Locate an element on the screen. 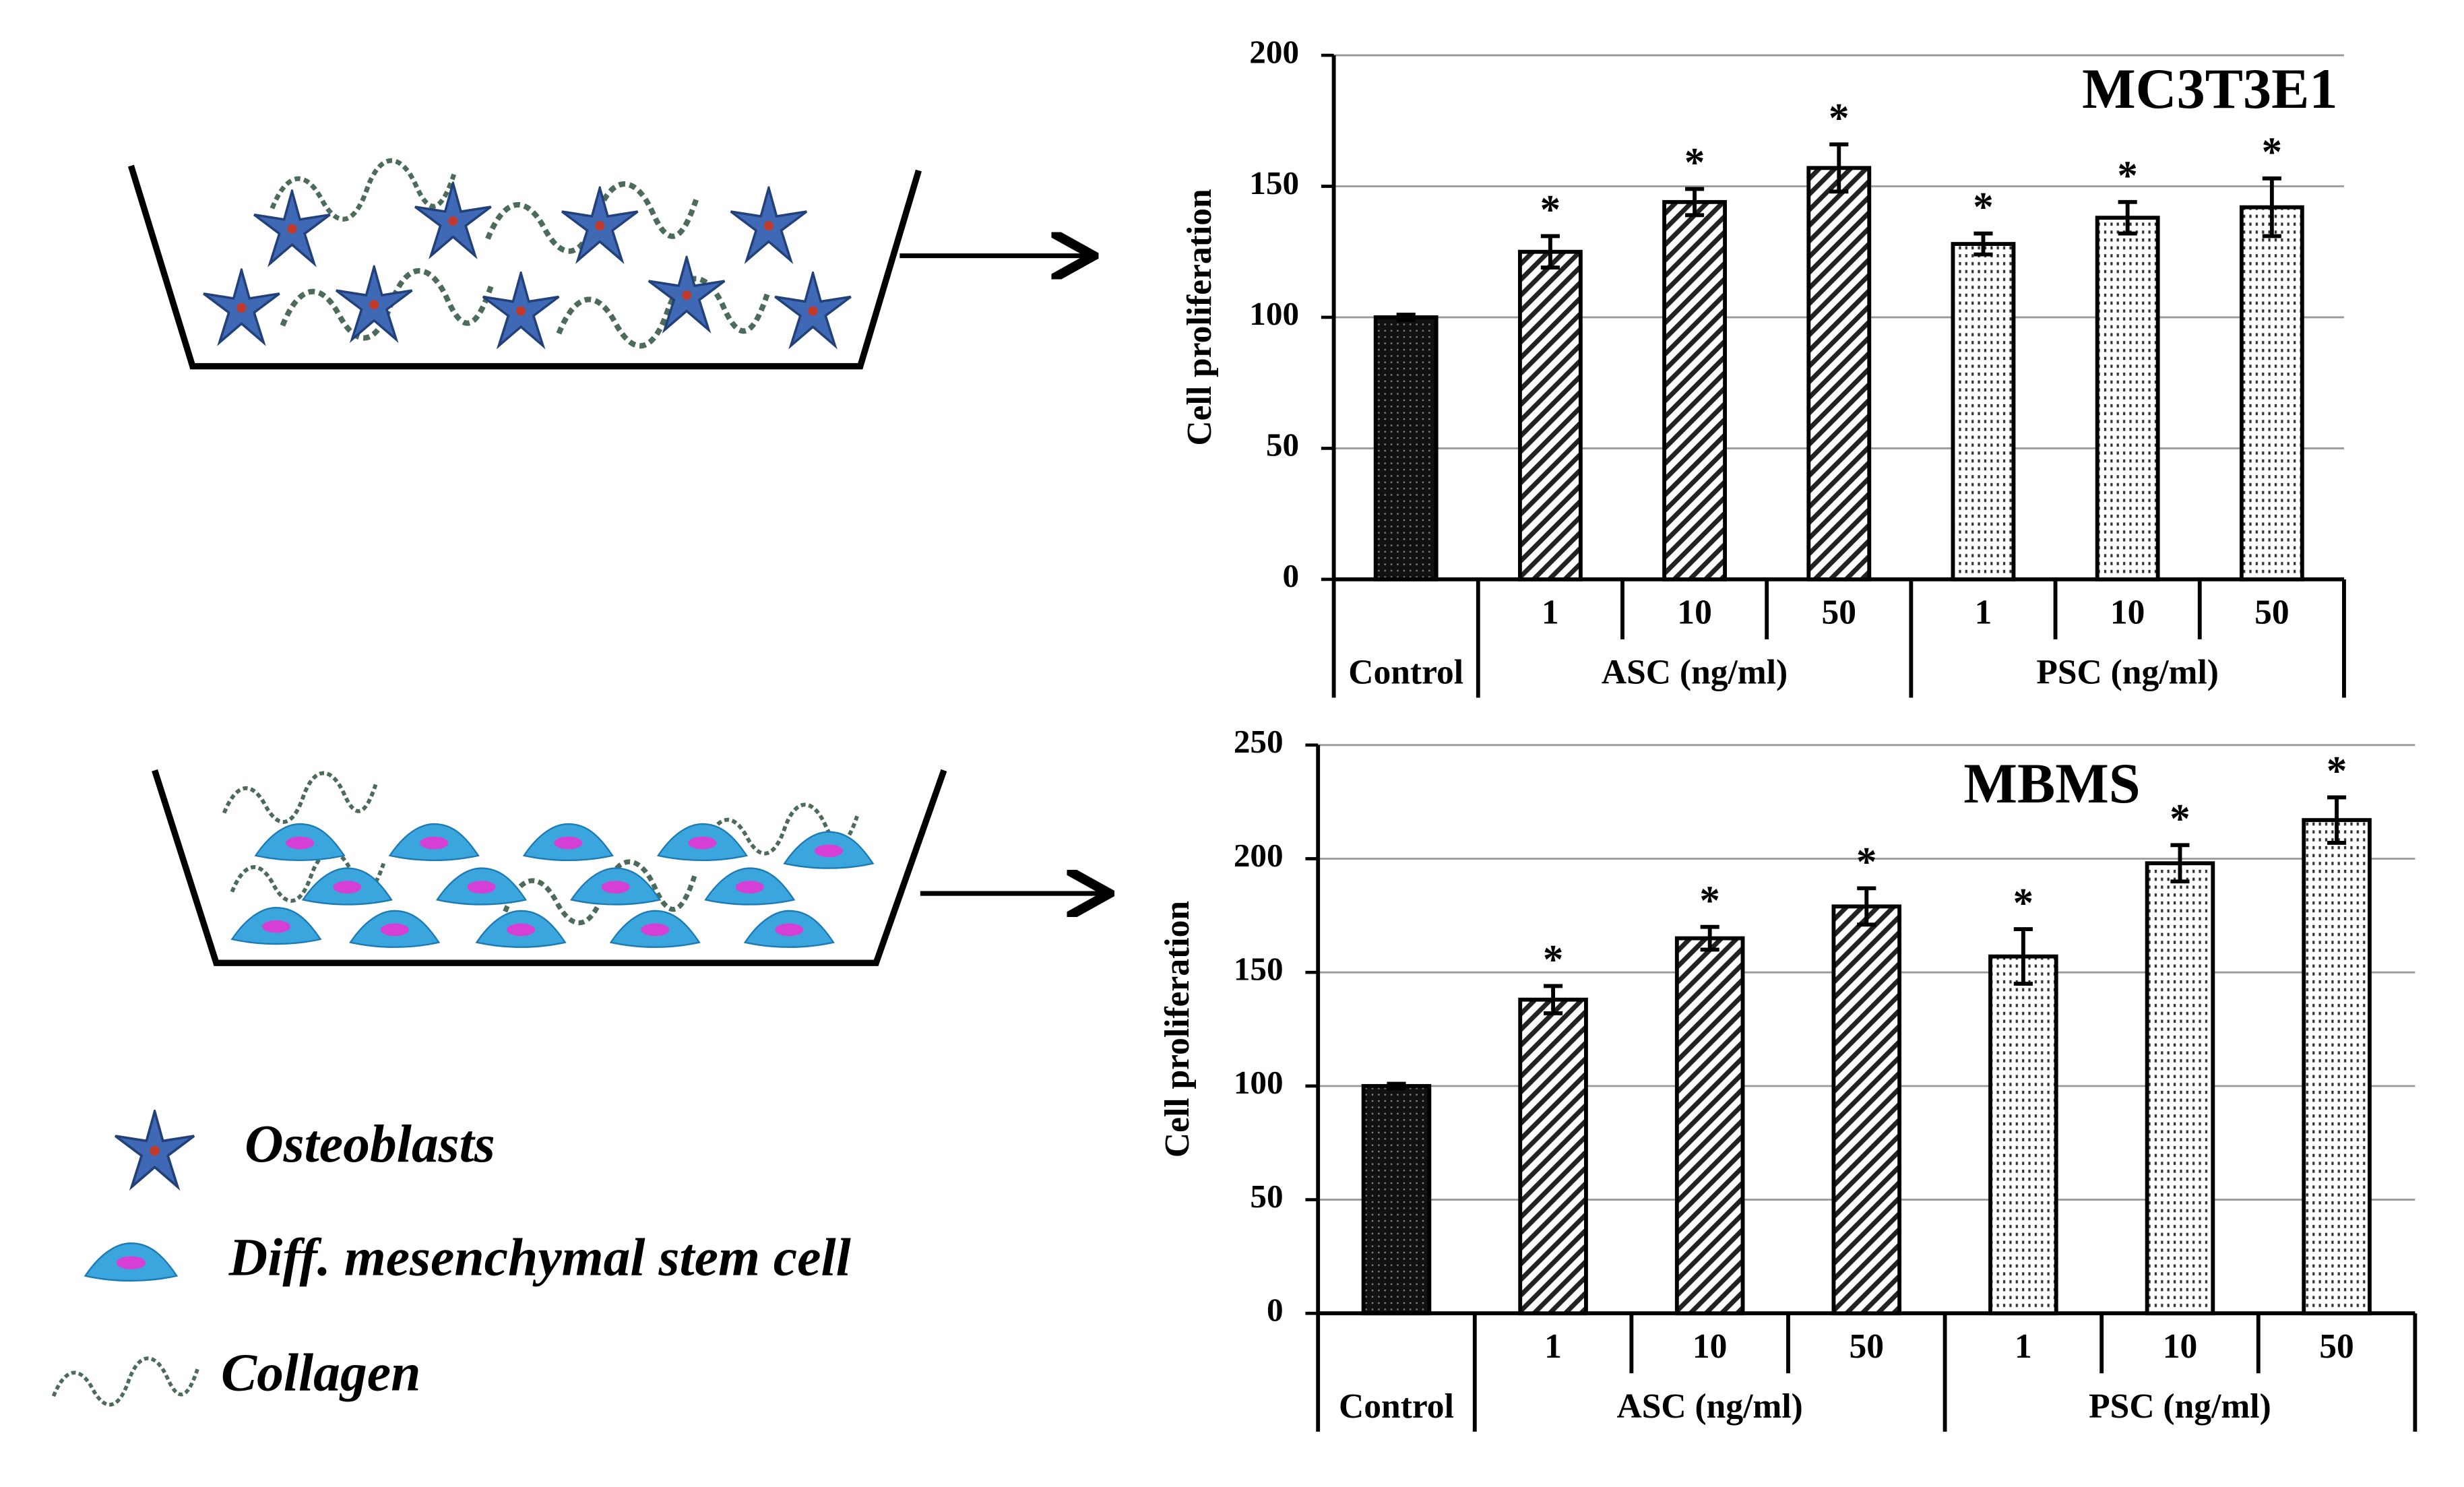 Image resolution: width=2464 pixels, height=1487 pixels. y-tick-label: 250 is located at coordinates (1259, 741).